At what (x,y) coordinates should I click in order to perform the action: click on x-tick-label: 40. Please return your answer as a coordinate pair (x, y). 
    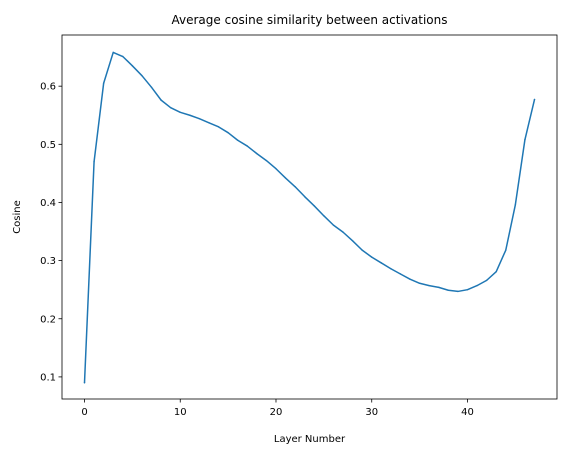
    Looking at the image, I should click on (467, 412).